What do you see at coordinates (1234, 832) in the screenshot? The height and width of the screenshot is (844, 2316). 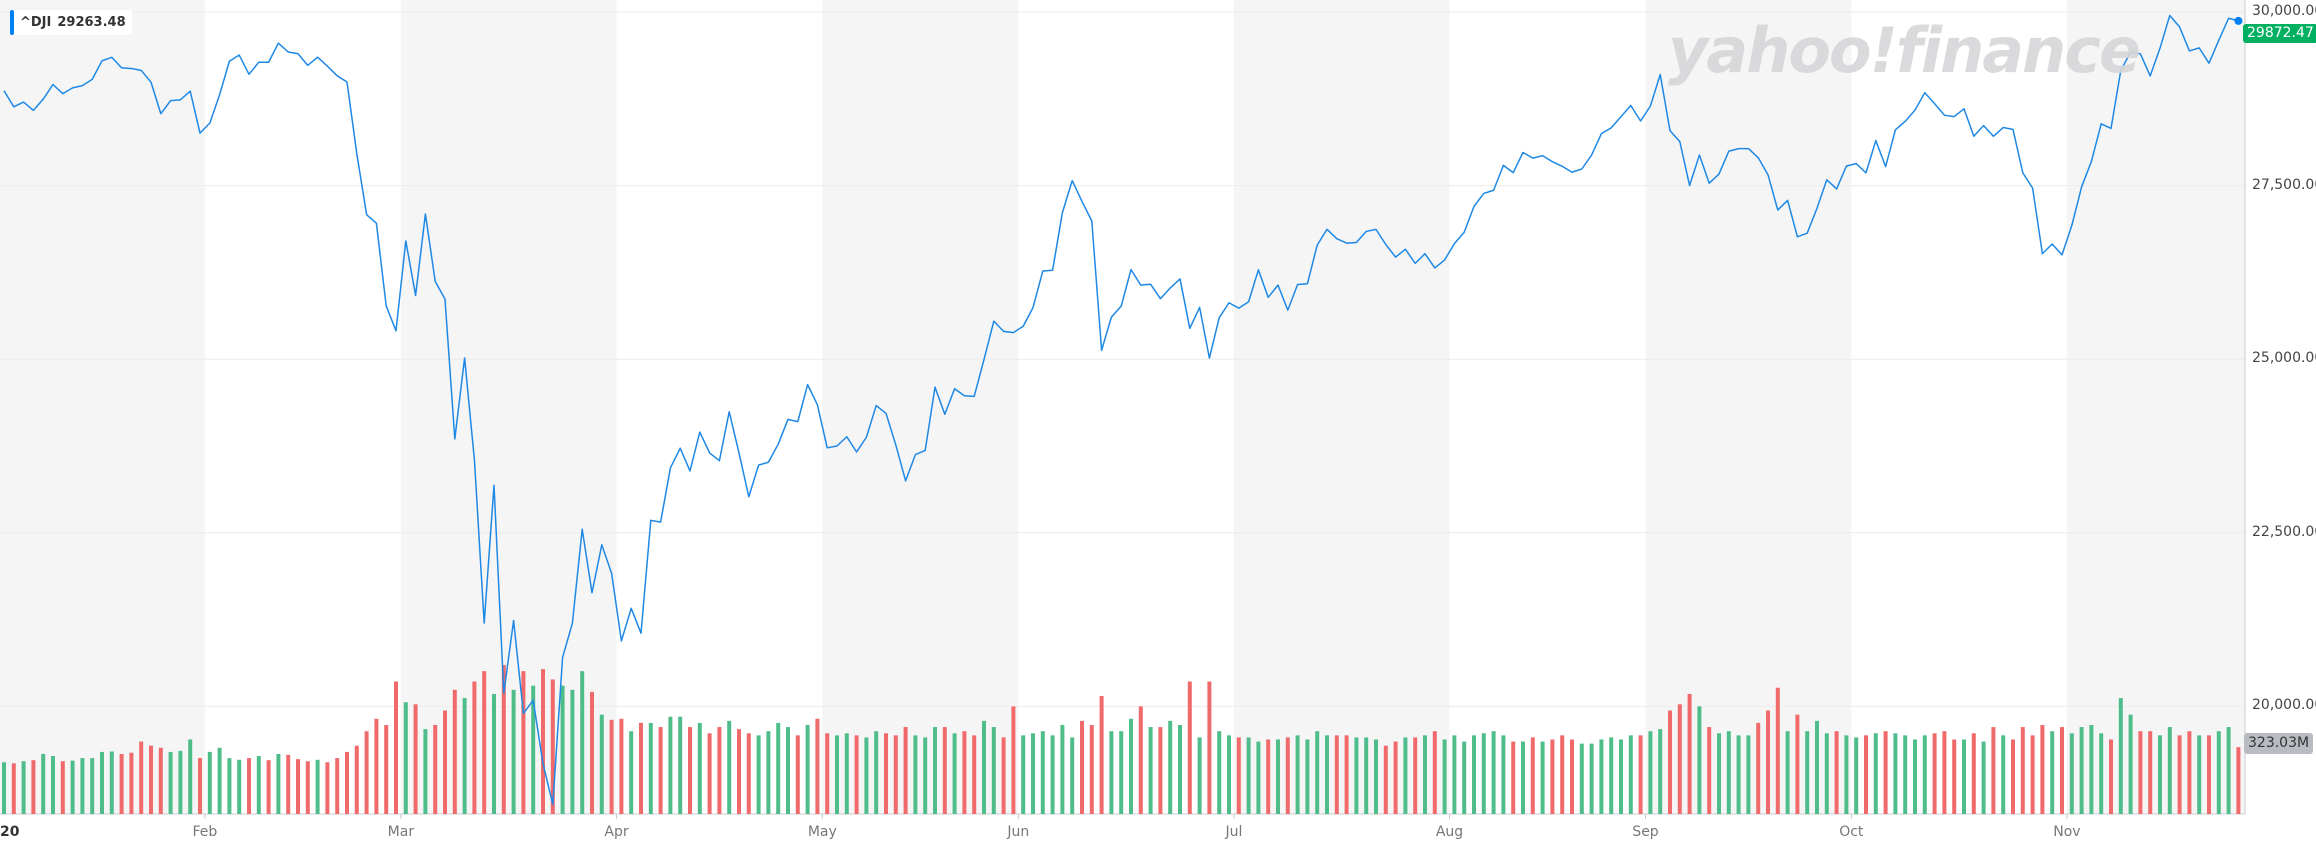 I see `x-tick-label: Jul` at bounding box center [1234, 832].